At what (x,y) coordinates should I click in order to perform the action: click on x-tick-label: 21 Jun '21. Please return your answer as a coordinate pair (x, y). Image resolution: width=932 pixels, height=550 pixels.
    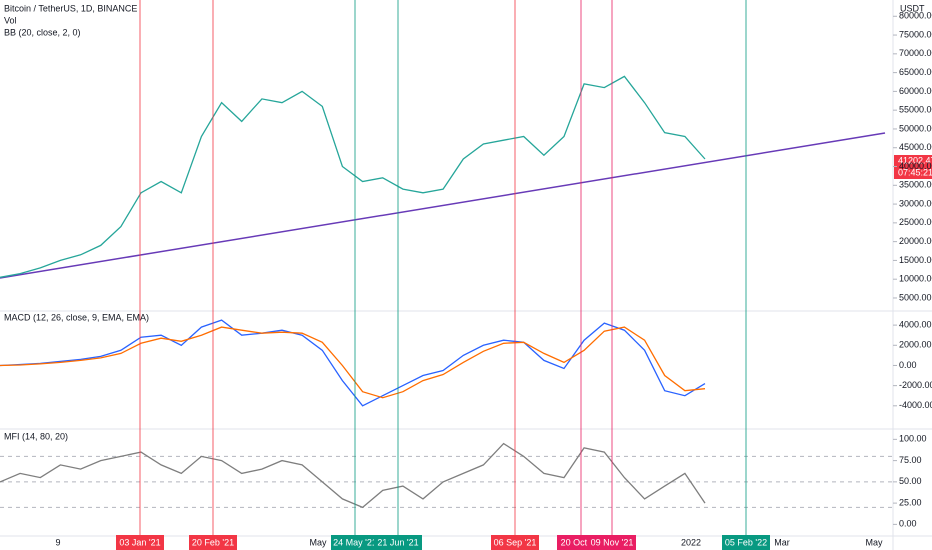
    Looking at the image, I should click on (397, 542).